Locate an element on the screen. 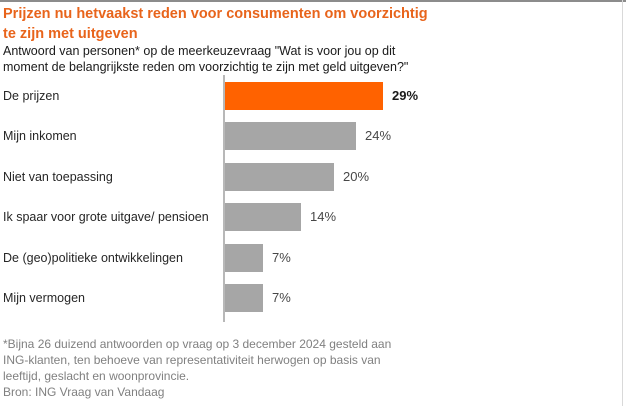 The image size is (626, 406). bar-row-niet-van-toepassing: Niet van toepassing 20% is located at coordinates (313, 177).